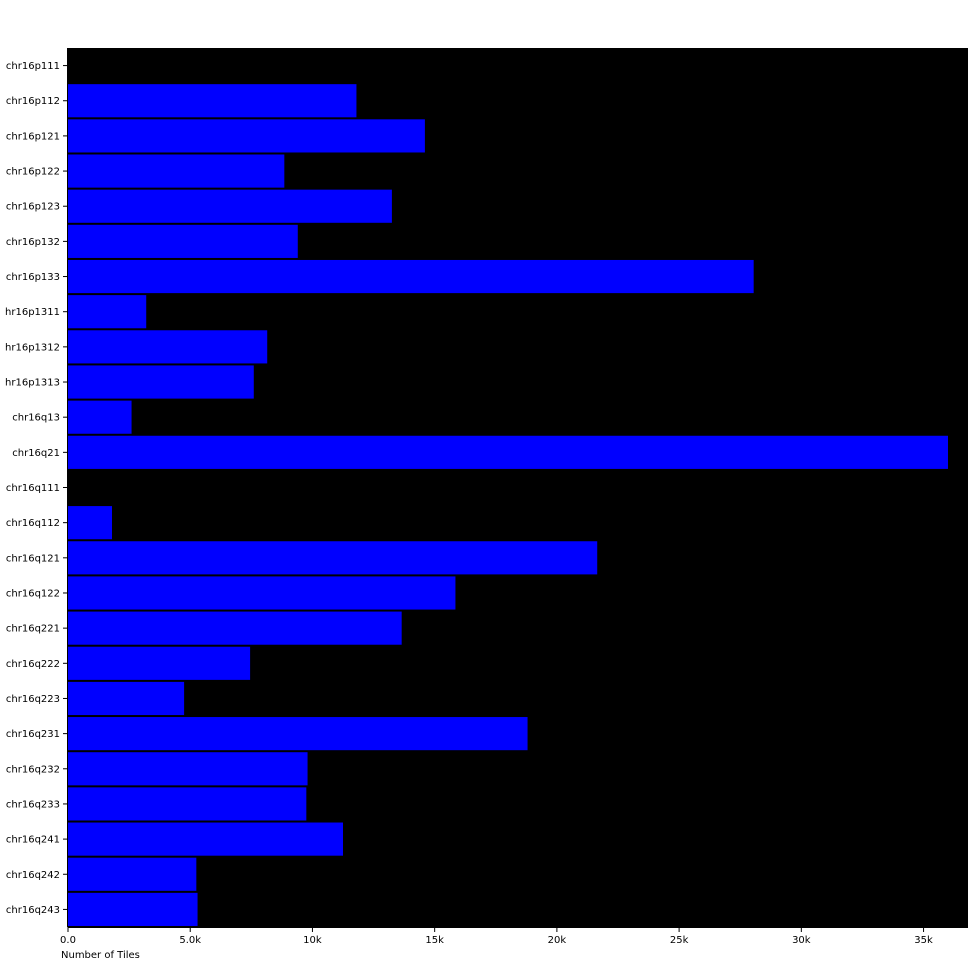  Describe the element at coordinates (161, 382) in the screenshot. I see `bar-hr16p1313` at that location.